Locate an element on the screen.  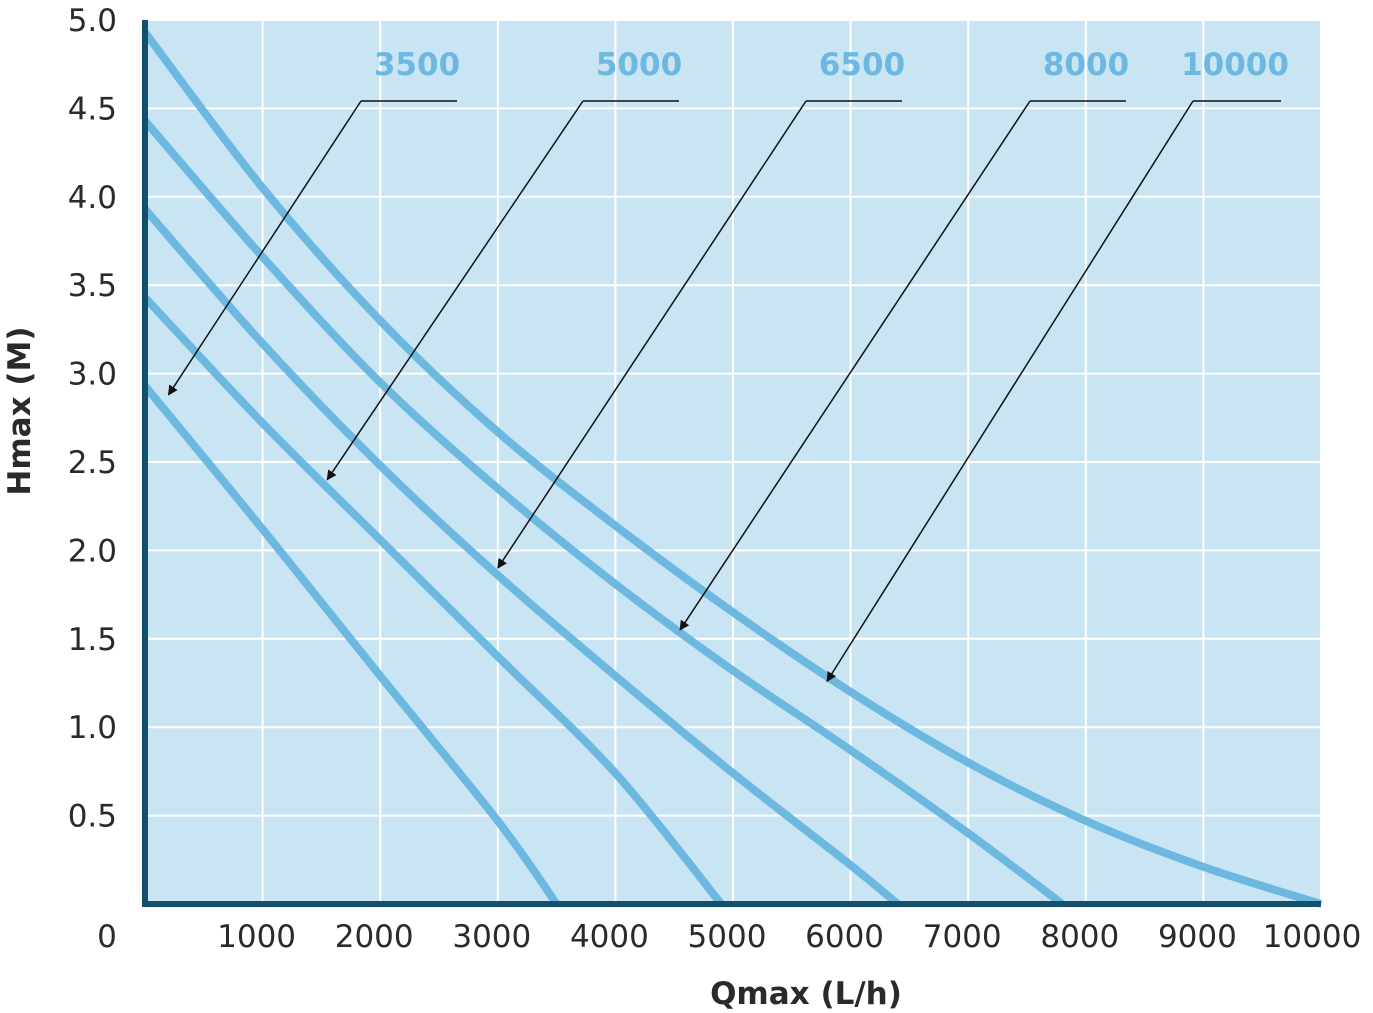
y-tick-label: 5.0 is located at coordinates (92, 21).